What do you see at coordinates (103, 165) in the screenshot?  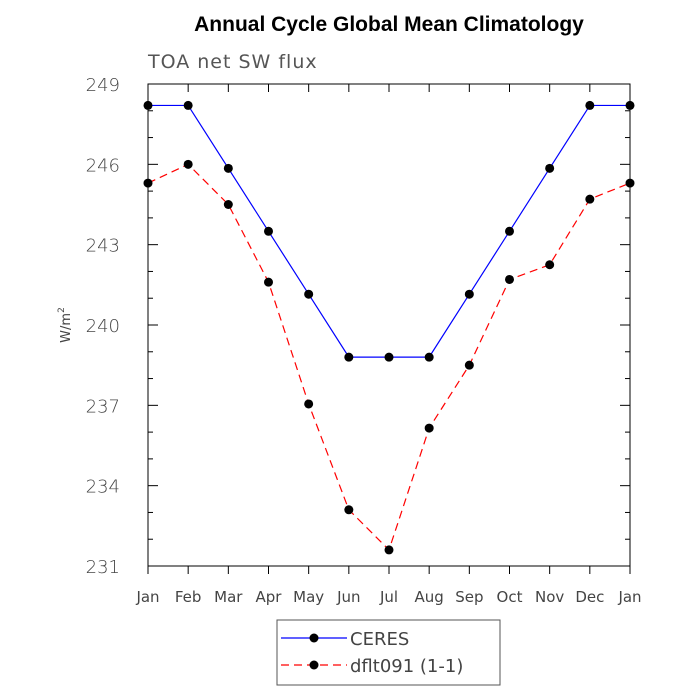 I see `y-tick-label: 246` at bounding box center [103, 165].